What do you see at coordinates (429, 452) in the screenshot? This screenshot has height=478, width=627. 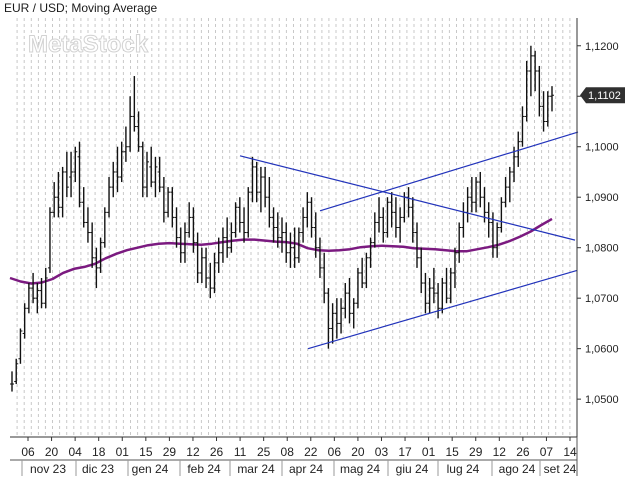 I see `x-tick-label: 01` at bounding box center [429, 452].